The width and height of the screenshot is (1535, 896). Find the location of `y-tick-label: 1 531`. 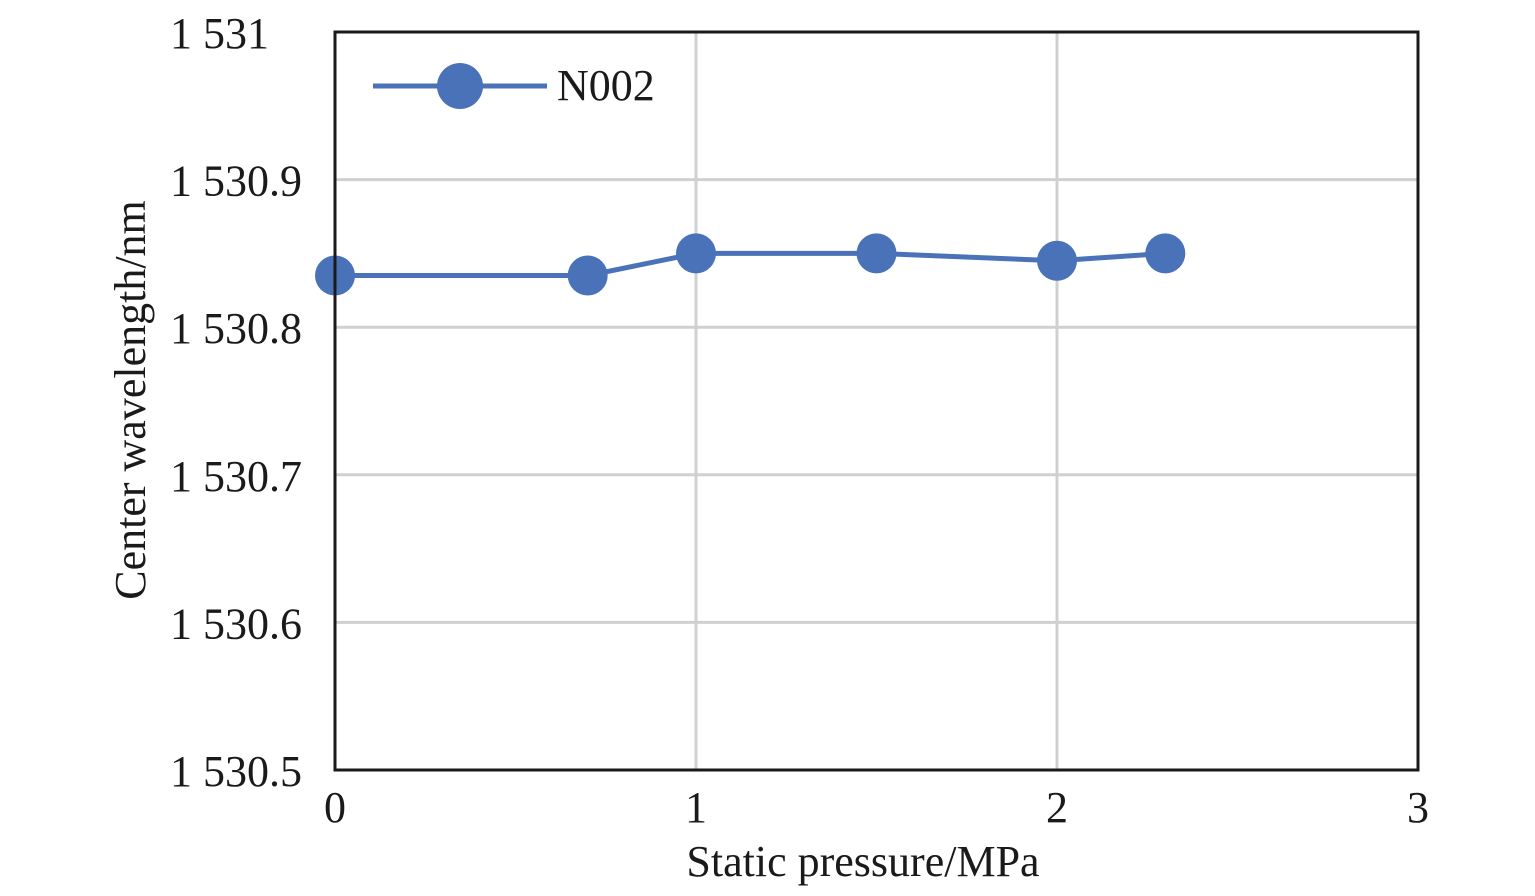

y-tick-label: 1 531 is located at coordinates (219, 33).